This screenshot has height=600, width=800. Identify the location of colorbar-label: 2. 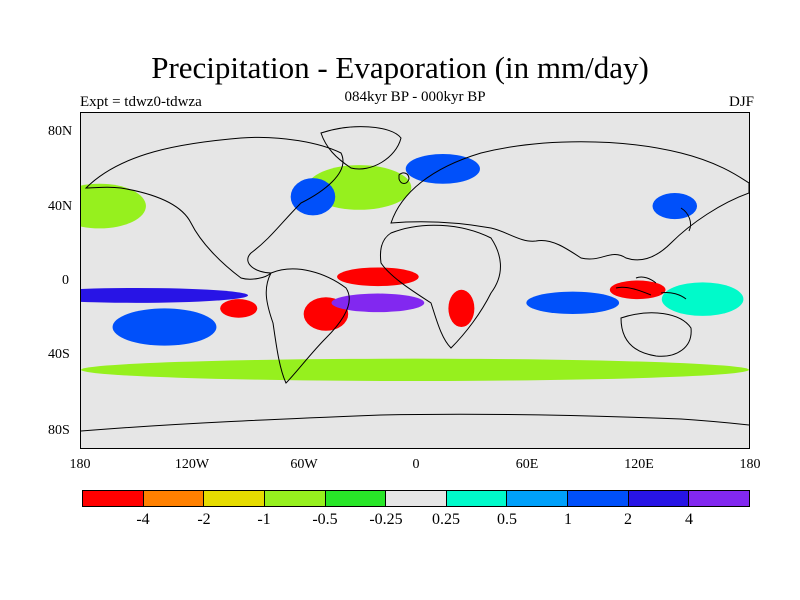
(628, 519).